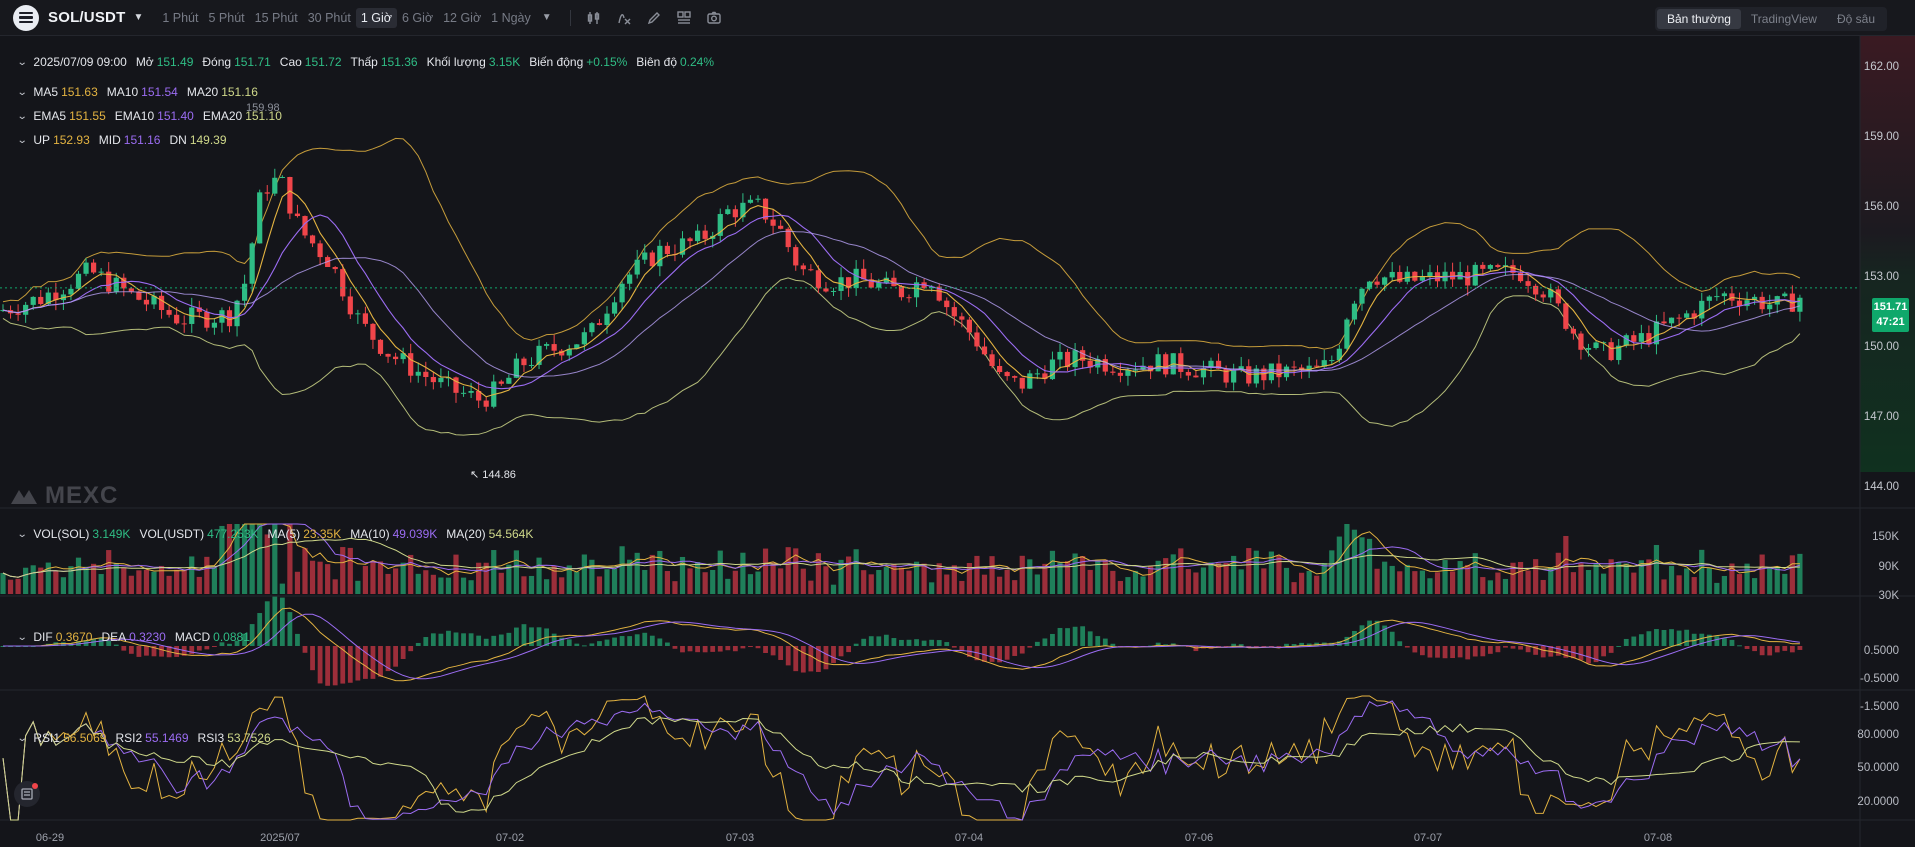  Describe the element at coordinates (462, 17) in the screenshot. I see `tab-12h: 12 Giờ` at that location.